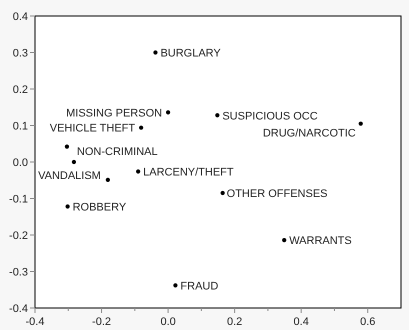 Image resolution: width=409 pixels, height=330 pixels. I want to click on y-tick-label: 0.2, so click(20, 90).